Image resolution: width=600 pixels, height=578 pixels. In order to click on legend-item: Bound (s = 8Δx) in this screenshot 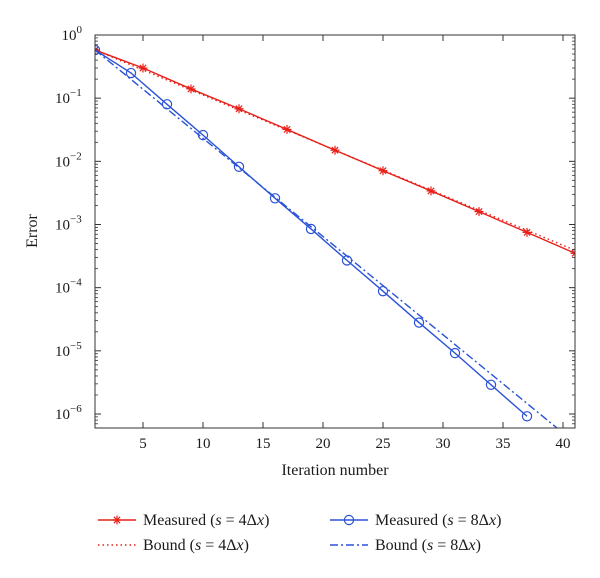, I will do `click(405, 545)`.